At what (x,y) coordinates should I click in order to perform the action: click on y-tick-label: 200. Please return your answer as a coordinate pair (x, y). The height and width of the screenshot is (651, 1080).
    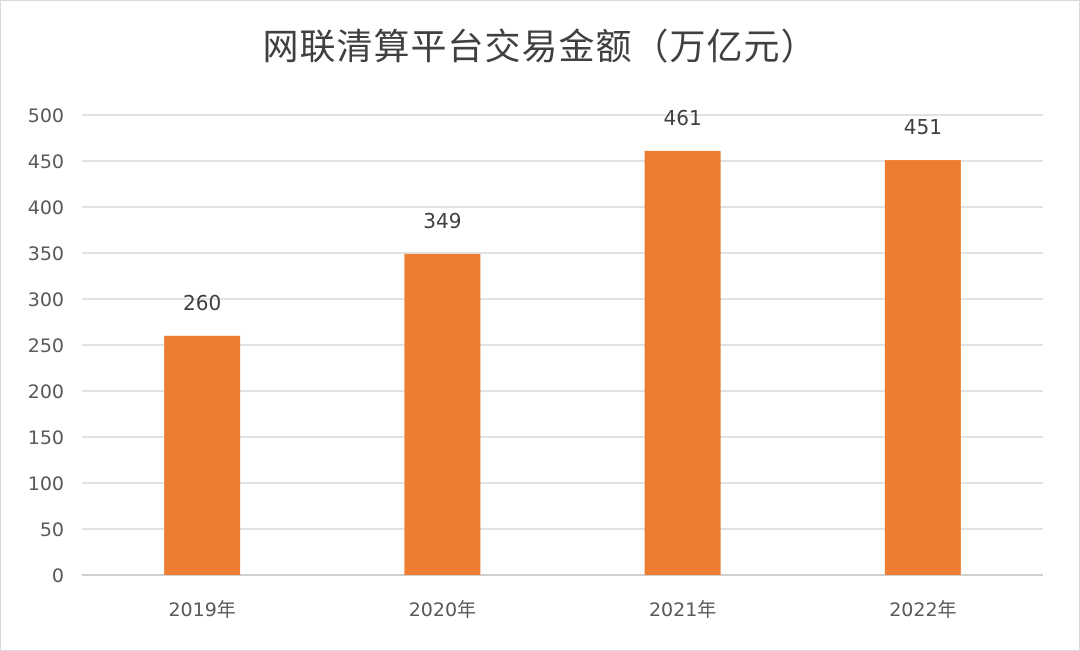
    Looking at the image, I should click on (46, 392).